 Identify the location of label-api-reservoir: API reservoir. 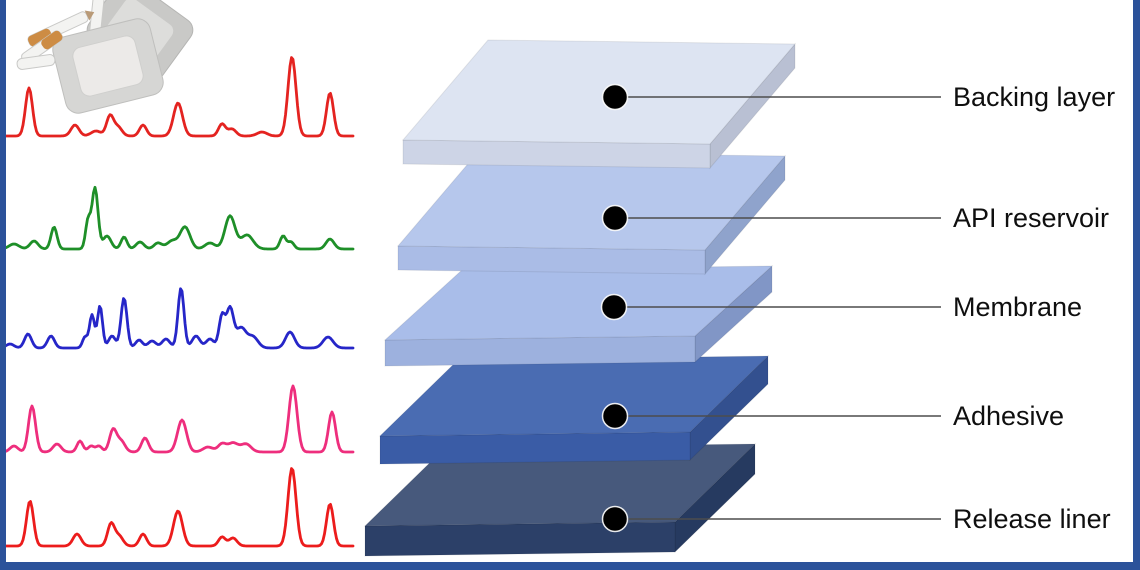
(1031, 218).